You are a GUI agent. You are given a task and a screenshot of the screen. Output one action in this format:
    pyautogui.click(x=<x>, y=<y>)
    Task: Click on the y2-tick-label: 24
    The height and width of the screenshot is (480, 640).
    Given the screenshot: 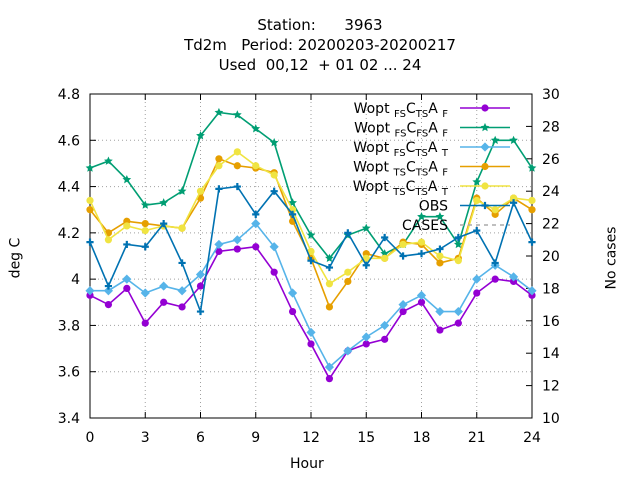 What is the action you would take?
    pyautogui.click(x=551, y=192)
    